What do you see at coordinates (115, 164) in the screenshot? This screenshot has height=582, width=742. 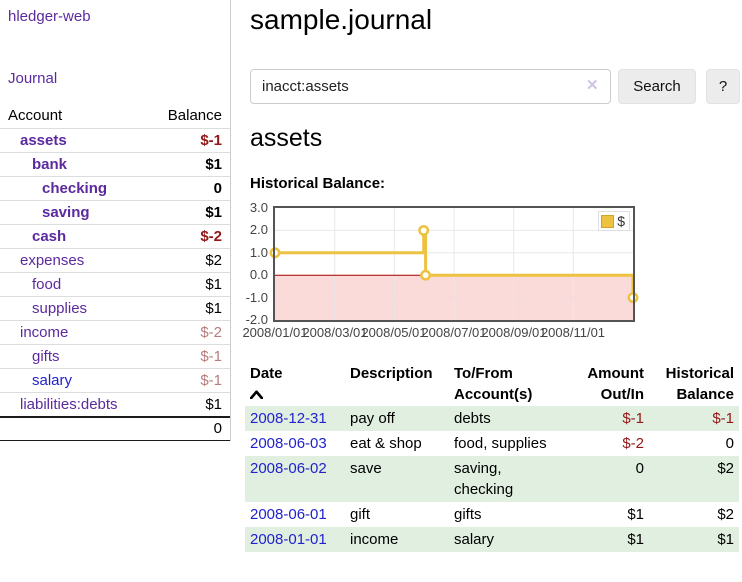 I see `account-row-bank: bank $1` at bounding box center [115, 164].